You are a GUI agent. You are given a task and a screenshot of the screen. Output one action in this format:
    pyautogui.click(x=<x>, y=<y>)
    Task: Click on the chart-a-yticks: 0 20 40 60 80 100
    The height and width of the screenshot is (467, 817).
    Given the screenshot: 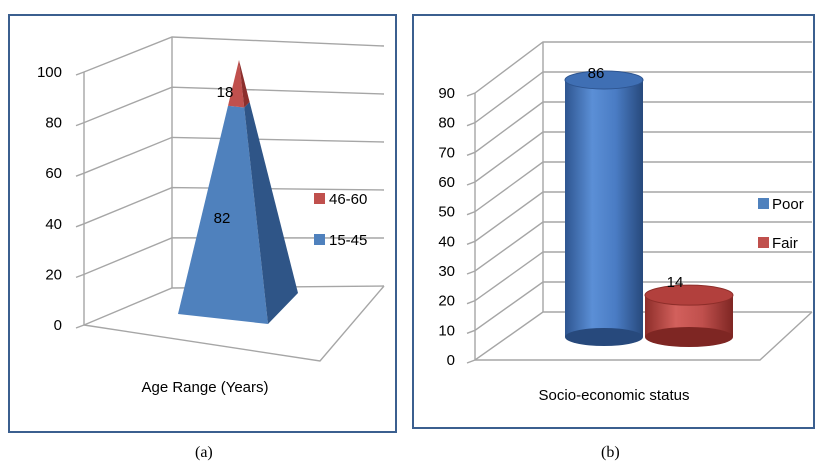 What is the action you would take?
    pyautogui.click(x=49, y=199)
    